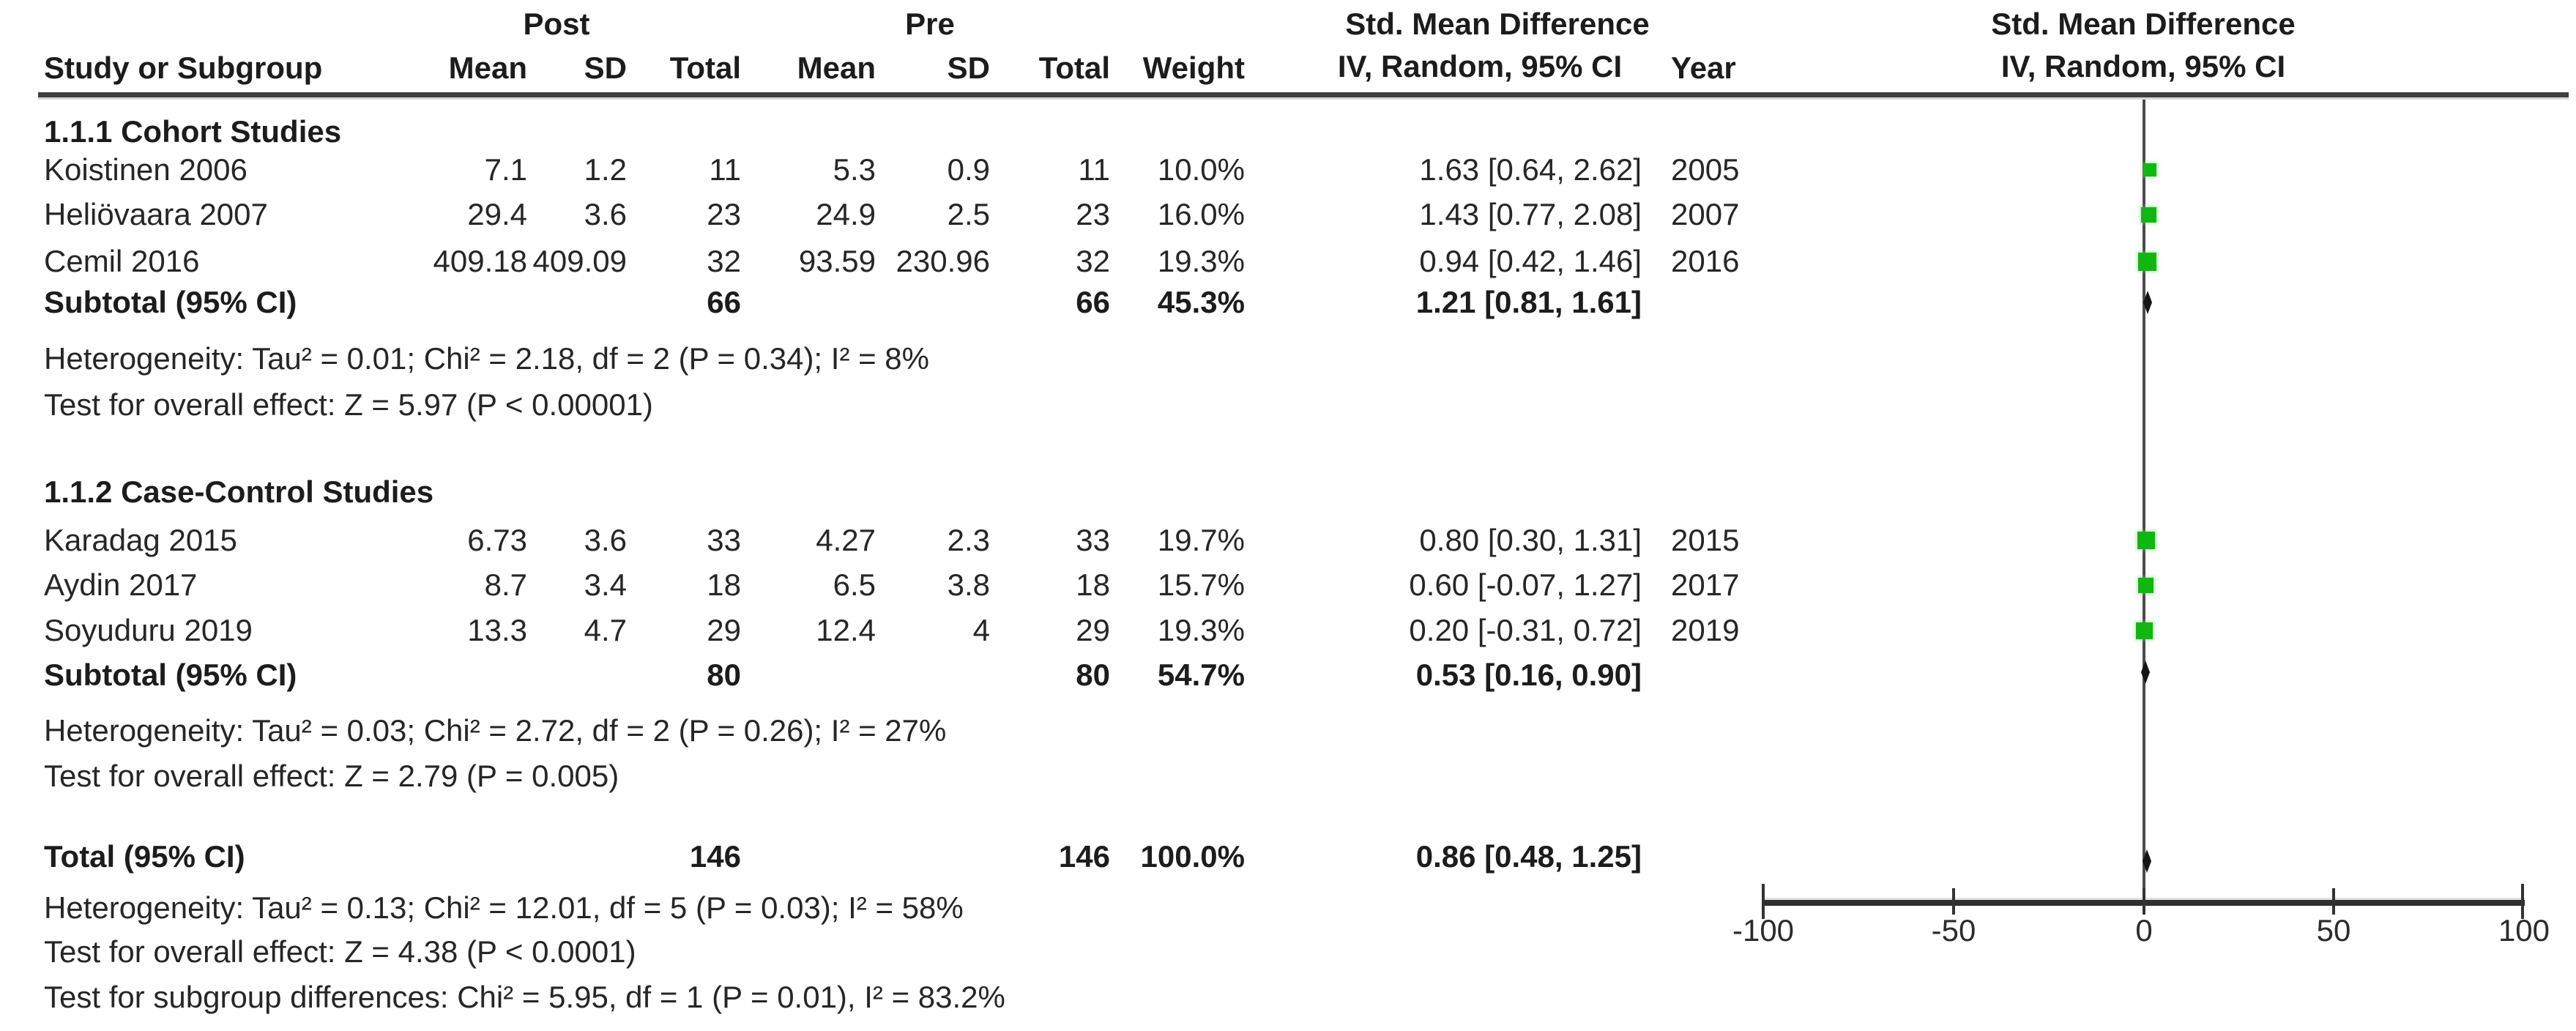  What do you see at coordinates (846, 540) in the screenshot?
I see `pre-mean: 4.27` at bounding box center [846, 540].